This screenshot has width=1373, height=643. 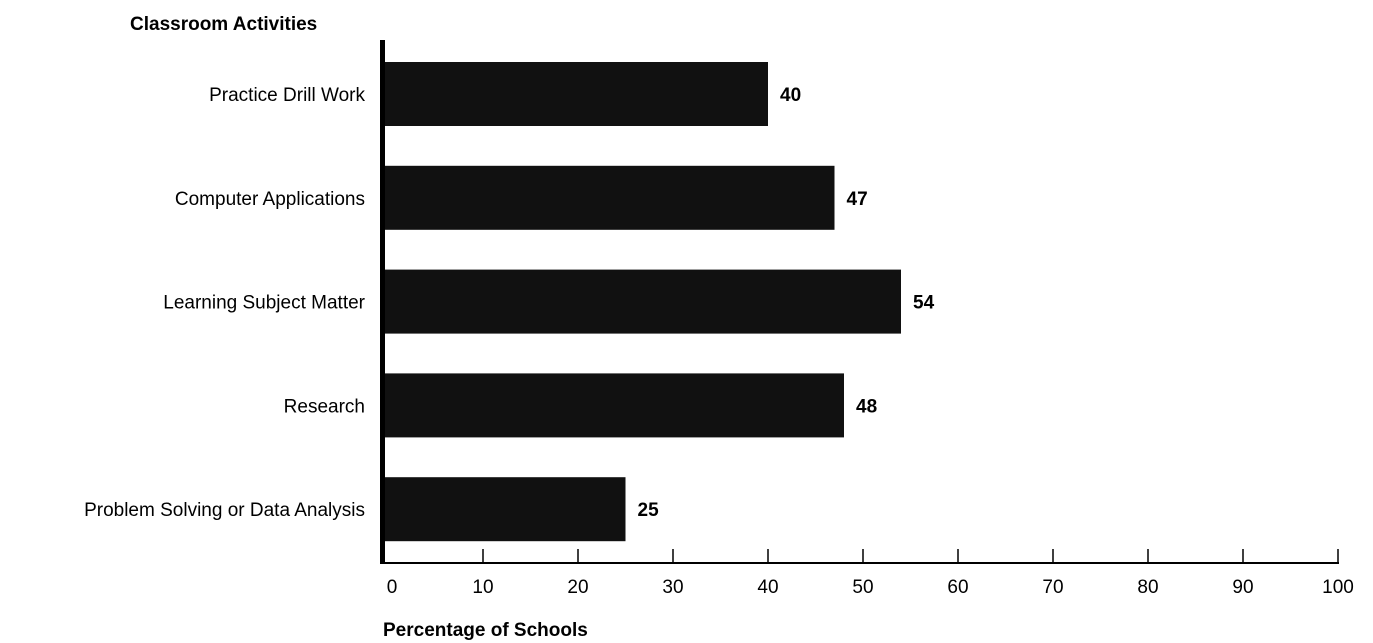 I want to click on x-axis-title: Percentage of Schools, so click(x=485, y=630).